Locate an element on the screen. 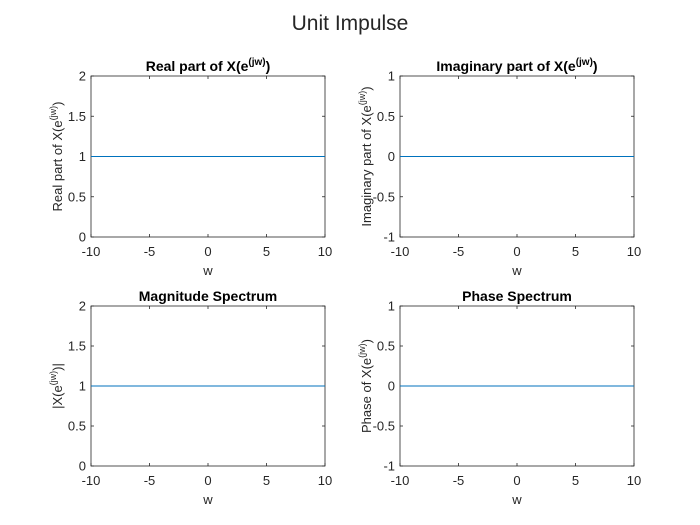 This screenshot has height=525, width=700. subplot-title: Real part of X(e(jw)) is located at coordinates (208, 65).